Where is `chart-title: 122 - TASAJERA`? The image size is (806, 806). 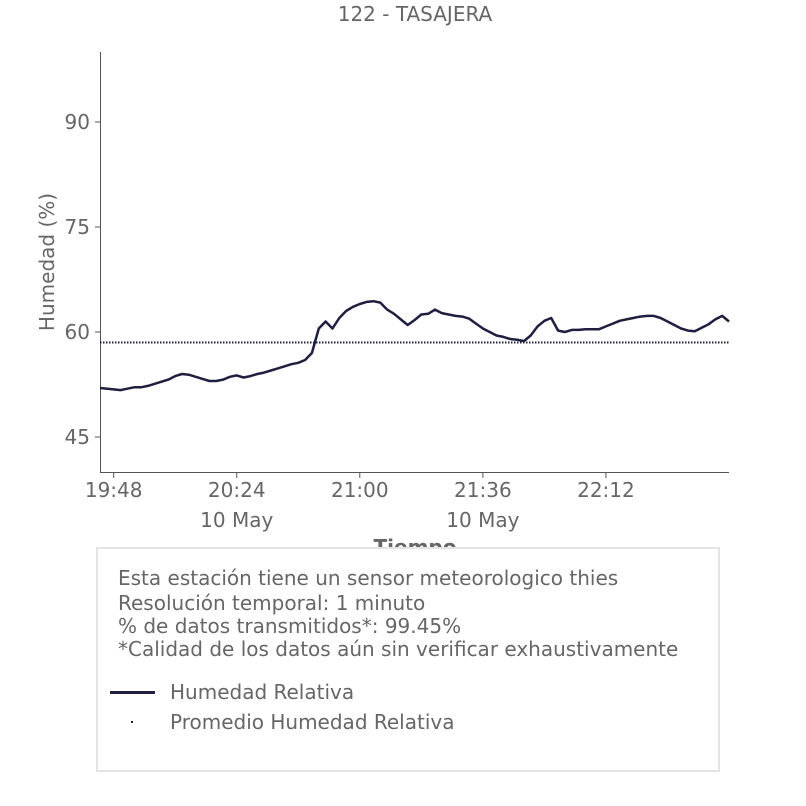 chart-title: 122 - TASAJERA is located at coordinates (415, 14).